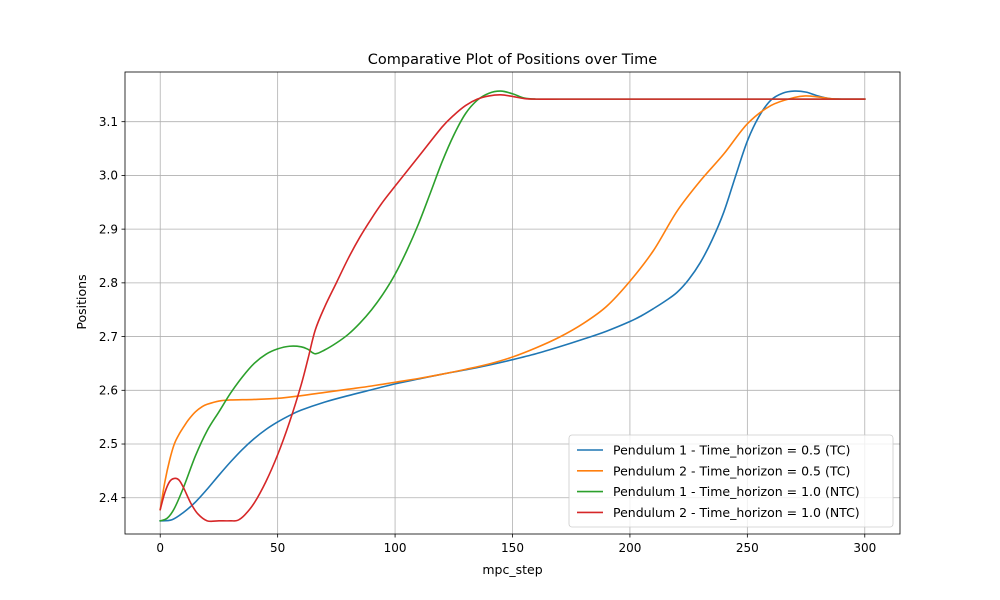 This screenshot has height=600, width=1000. What do you see at coordinates (108, 176) in the screenshot?
I see `y-tick-label: 3.0` at bounding box center [108, 176].